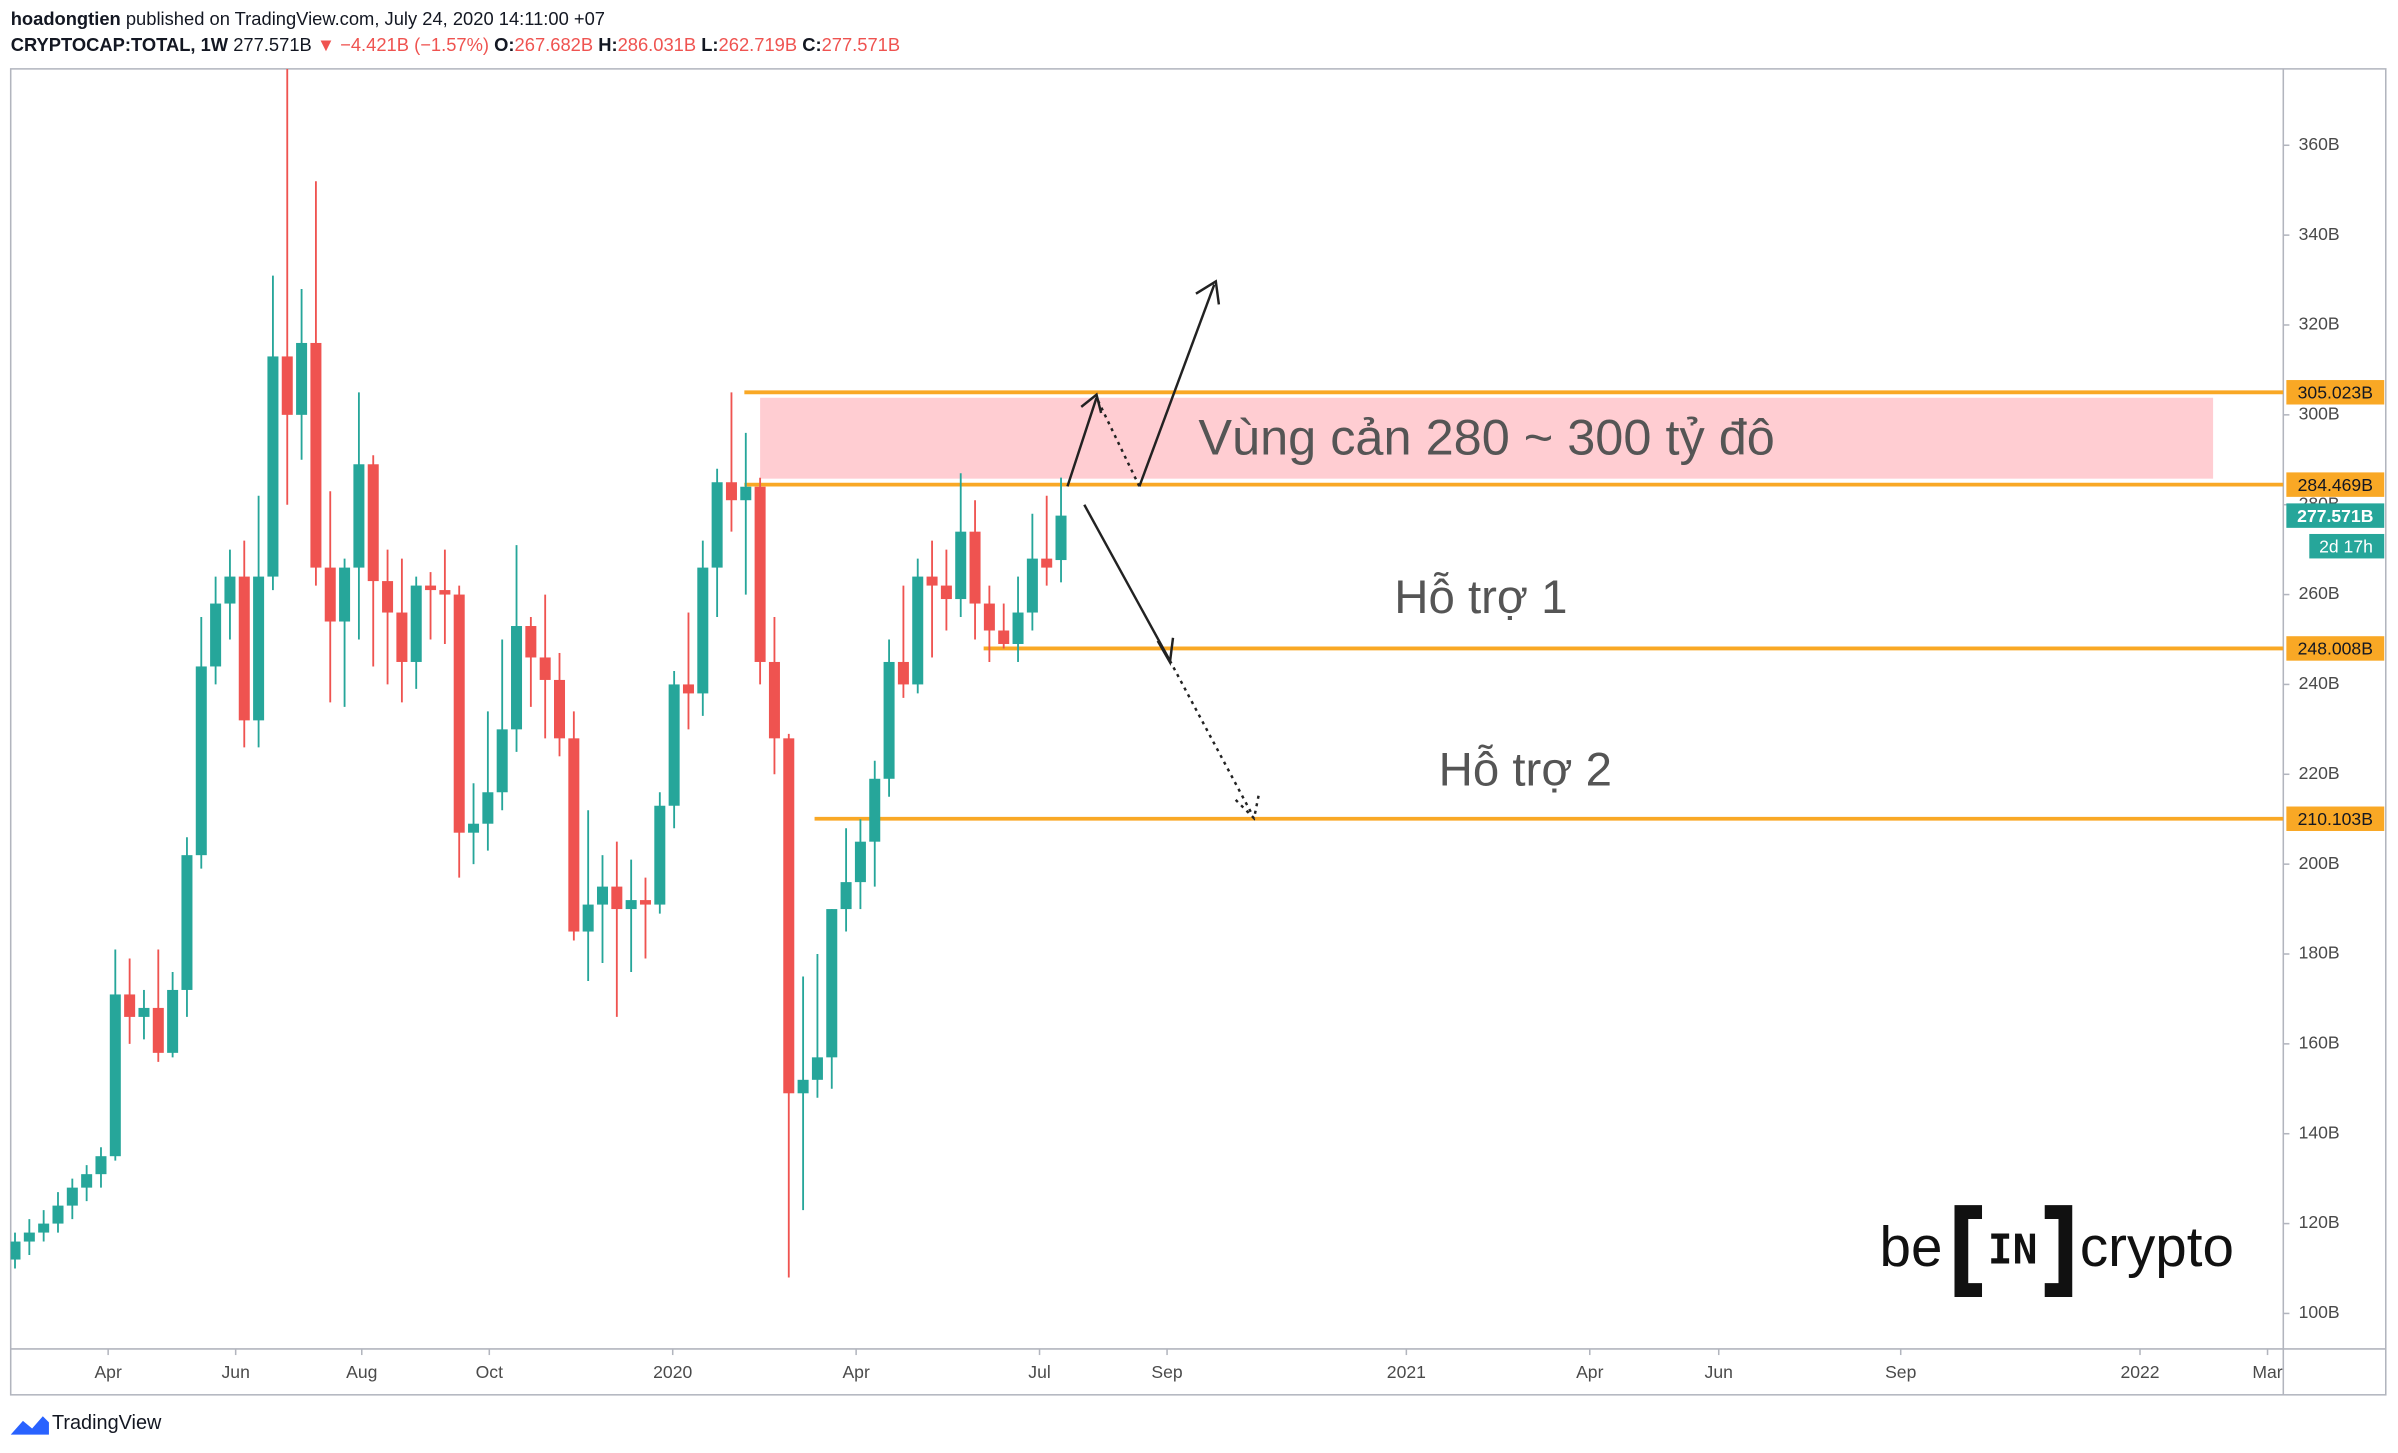 The height and width of the screenshot is (1453, 2398). I want to click on logo-brackets, so click(2013, 1251).